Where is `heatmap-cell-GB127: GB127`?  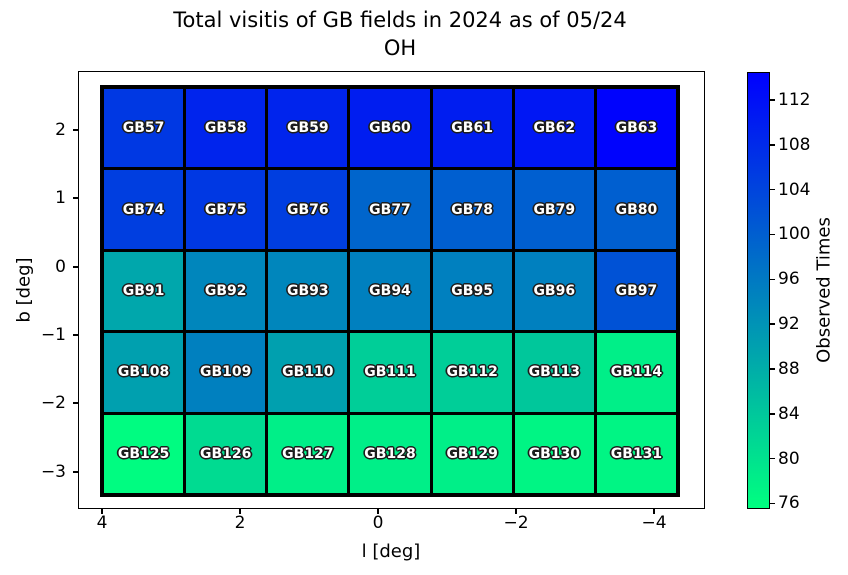 heatmap-cell-GB127: GB127 is located at coordinates (308, 453).